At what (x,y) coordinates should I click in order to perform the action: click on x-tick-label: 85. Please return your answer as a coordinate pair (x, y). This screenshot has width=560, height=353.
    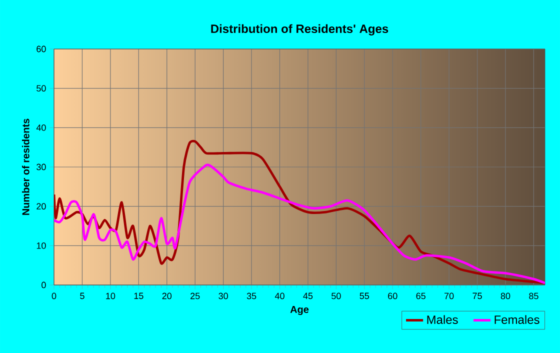
    Looking at the image, I should click on (533, 296).